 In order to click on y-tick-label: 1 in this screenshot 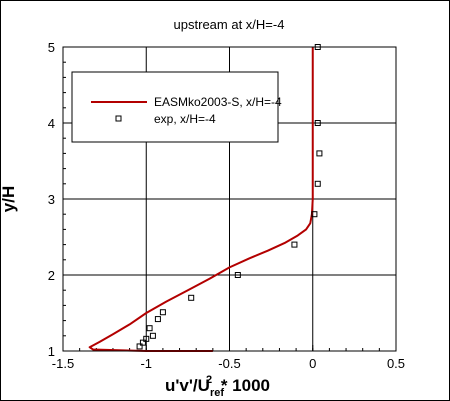, I will do `click(51, 351)`.